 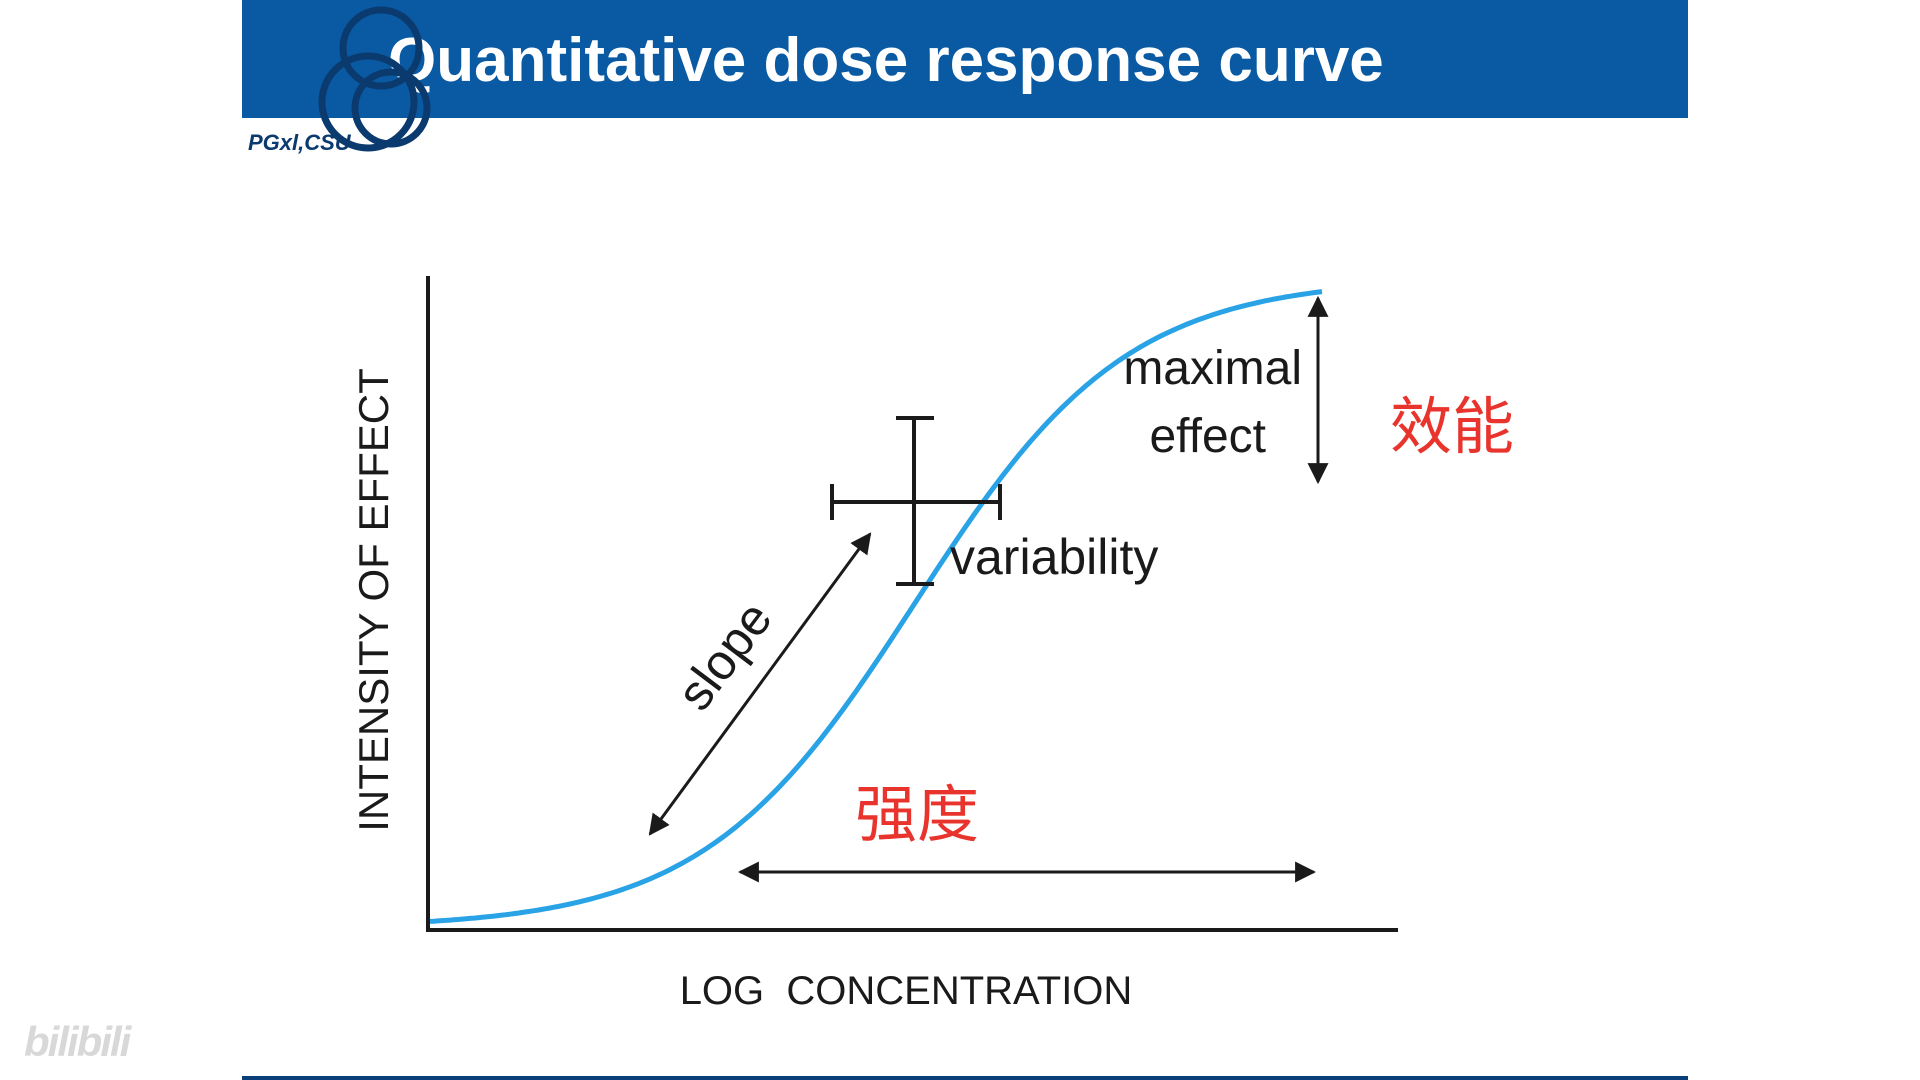 I want to click on logo-text: PGxl,CSU, so click(x=300, y=142).